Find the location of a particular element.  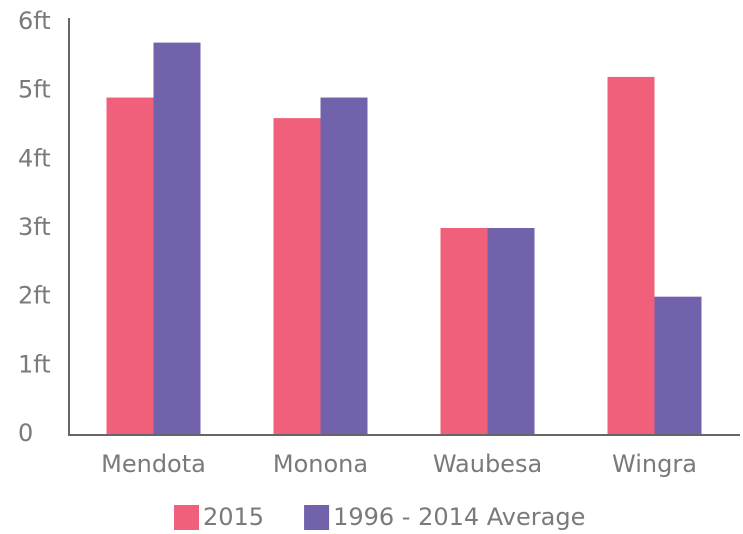

y-tick-label: 5ft is located at coordinates (34, 90).